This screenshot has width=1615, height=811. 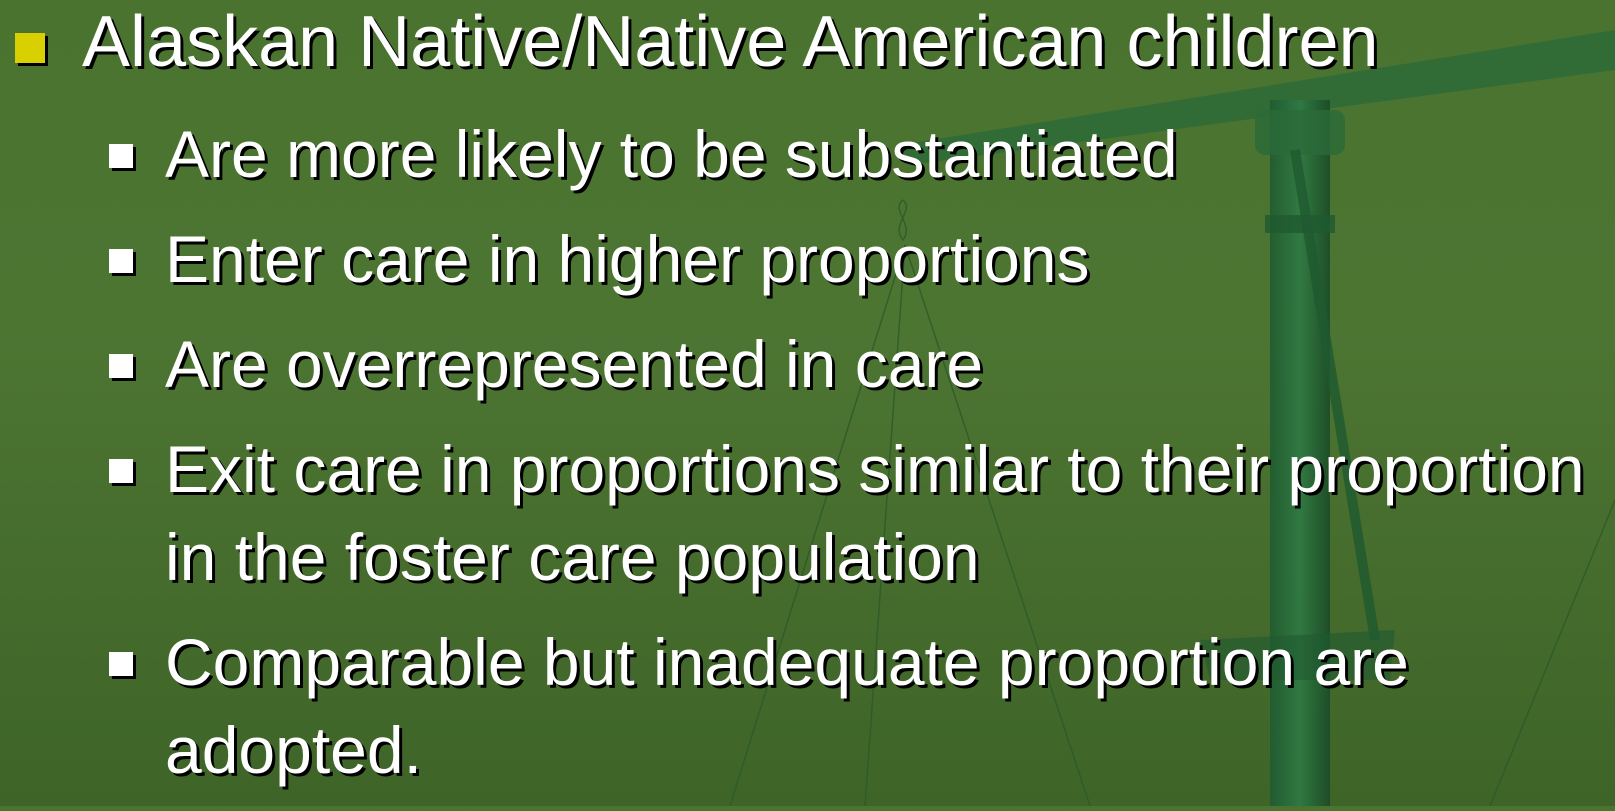 I want to click on bullet-marker, so click(x=30, y=48).